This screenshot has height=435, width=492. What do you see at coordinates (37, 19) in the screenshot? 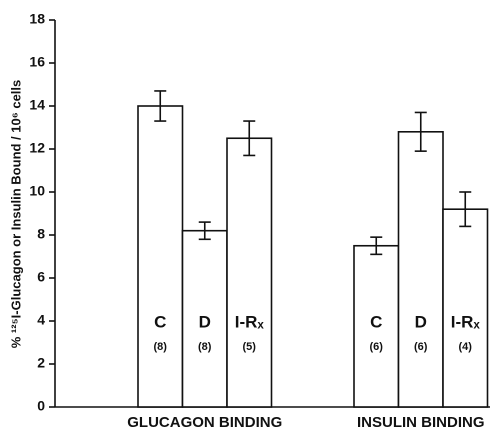
I see `y-tick-label: 18` at bounding box center [37, 19].